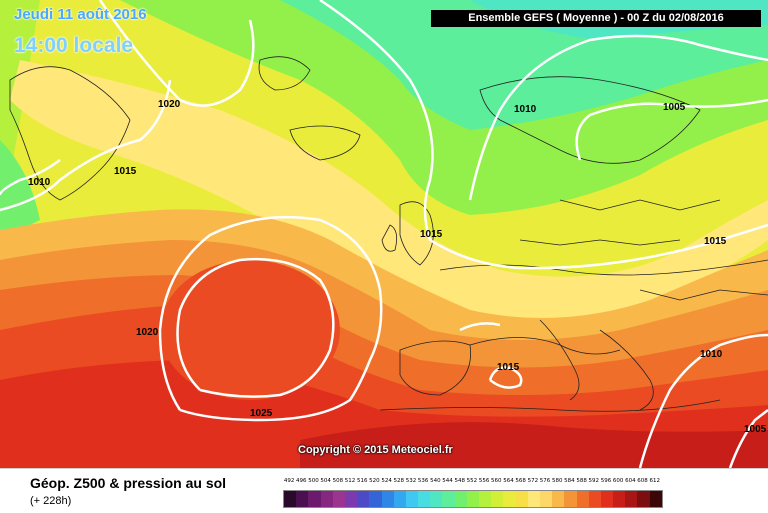  I want to click on forecast-lead-time: (+ 228h), so click(51, 501).